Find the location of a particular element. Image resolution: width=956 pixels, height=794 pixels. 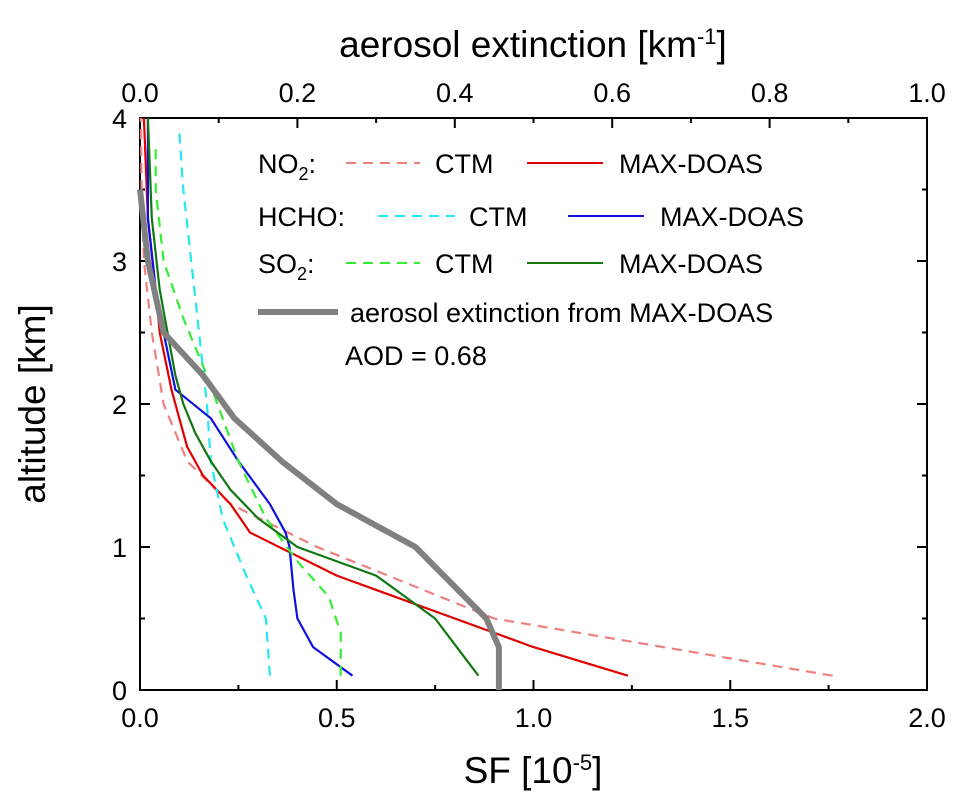

x-tick-label: 1.5 is located at coordinates (730, 718).